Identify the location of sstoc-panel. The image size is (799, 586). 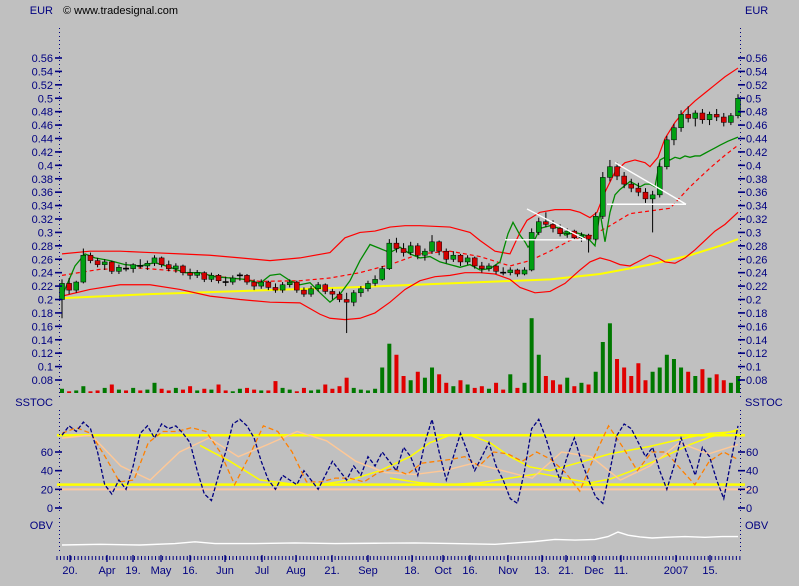
(406, 460).